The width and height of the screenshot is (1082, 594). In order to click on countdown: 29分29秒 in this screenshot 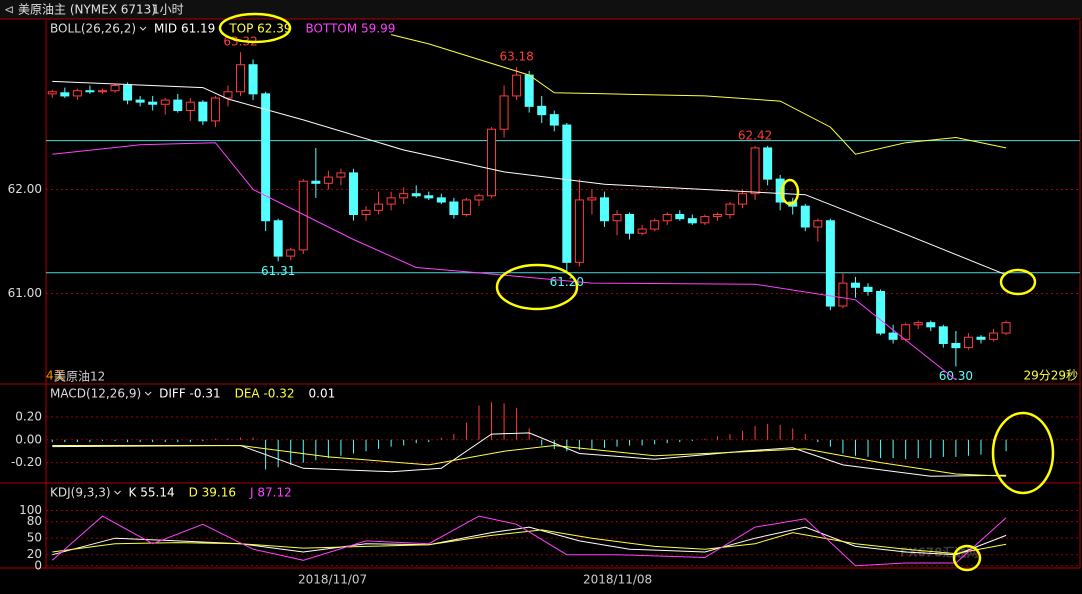, I will do `click(1050, 376)`.